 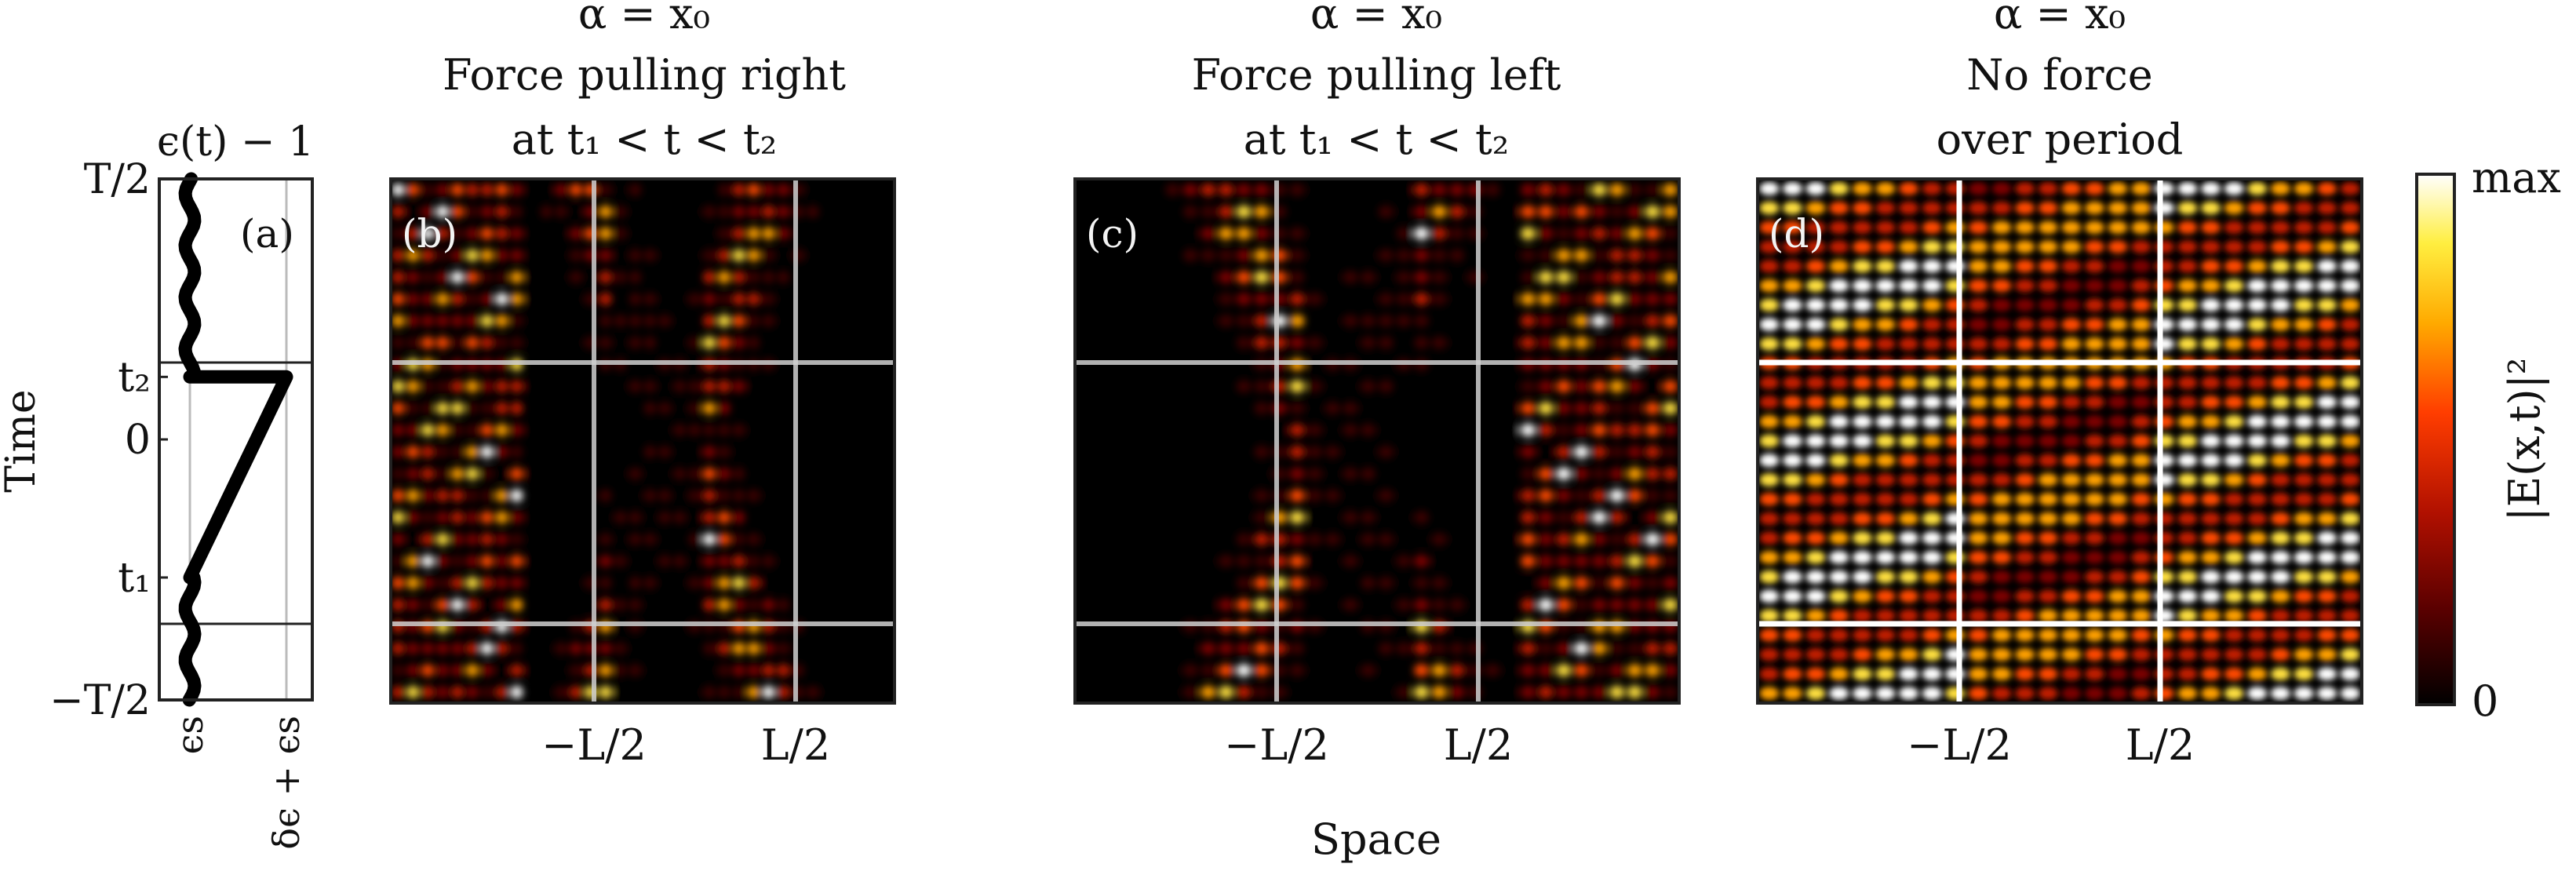 What do you see at coordinates (429, 234) in the screenshot?
I see `panel-b-label: (b)` at bounding box center [429, 234].